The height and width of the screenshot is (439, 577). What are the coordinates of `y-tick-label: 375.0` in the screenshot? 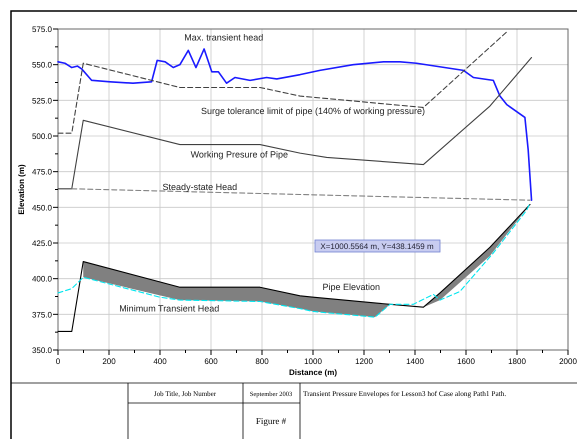 It's located at (42, 315).